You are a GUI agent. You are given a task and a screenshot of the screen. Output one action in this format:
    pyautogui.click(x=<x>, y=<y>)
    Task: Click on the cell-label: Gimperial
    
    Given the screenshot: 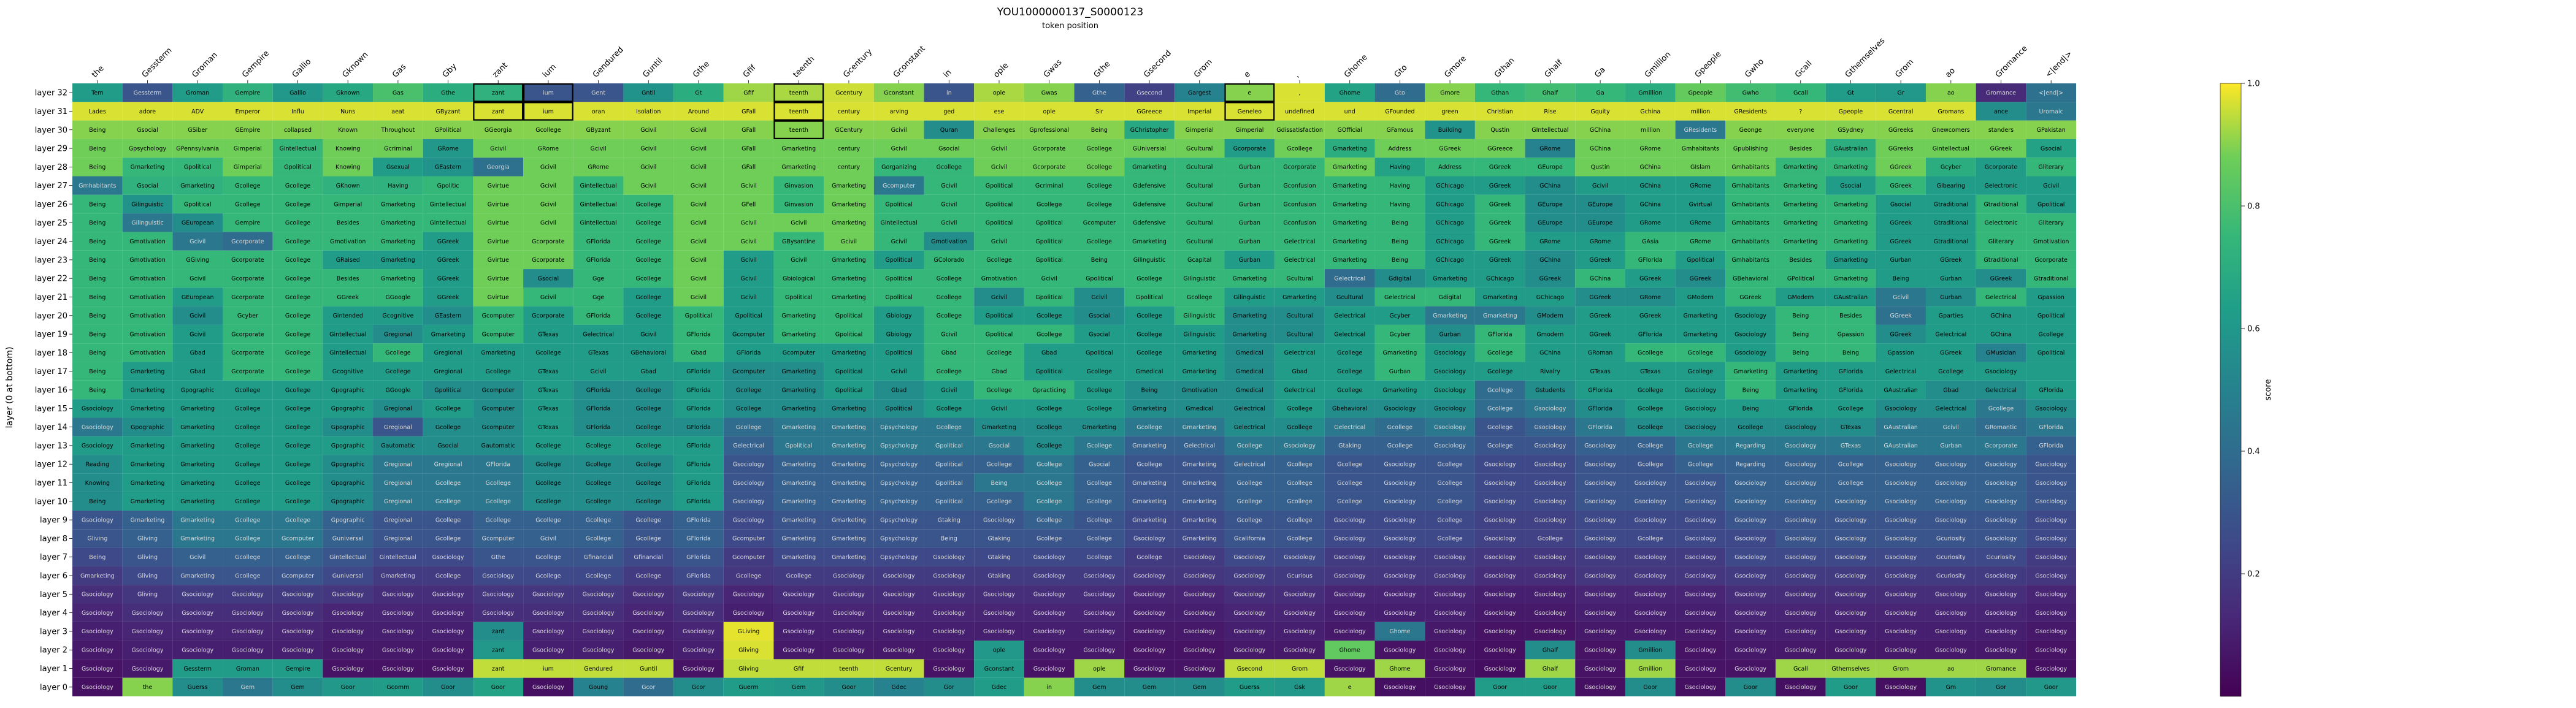 What is the action you would take?
    pyautogui.click(x=248, y=148)
    